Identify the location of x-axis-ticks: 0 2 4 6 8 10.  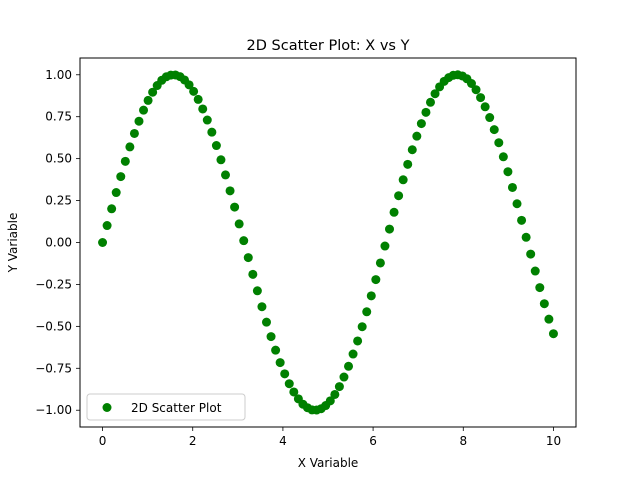
(330, 437).